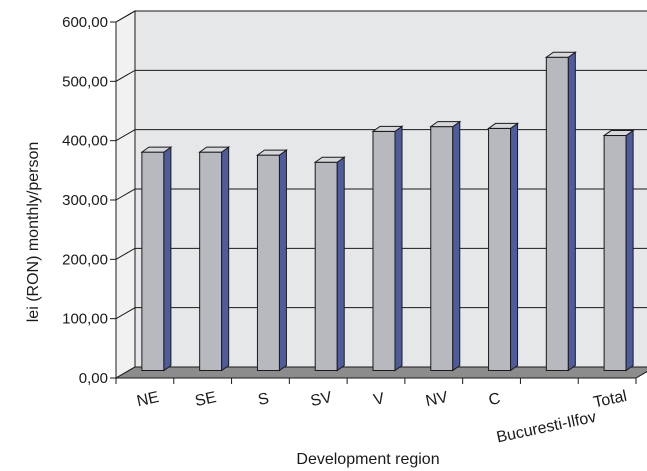  I want to click on x-tick-label: C, so click(494, 399).